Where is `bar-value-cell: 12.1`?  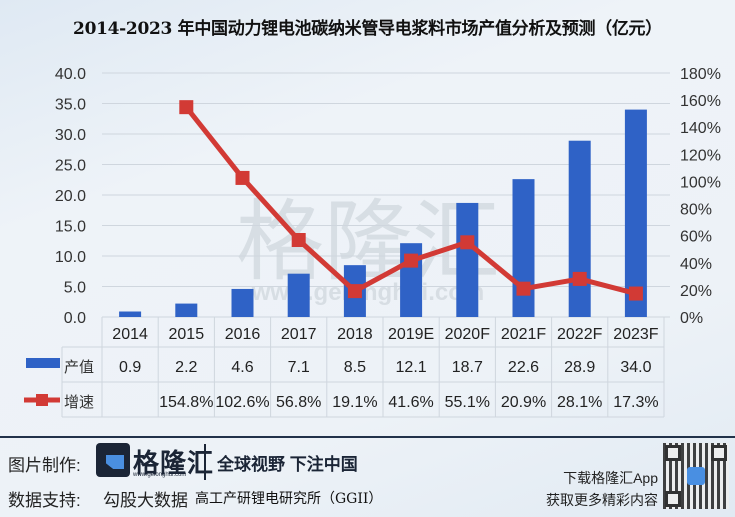
bar-value-cell: 12.1 is located at coordinates (411, 367).